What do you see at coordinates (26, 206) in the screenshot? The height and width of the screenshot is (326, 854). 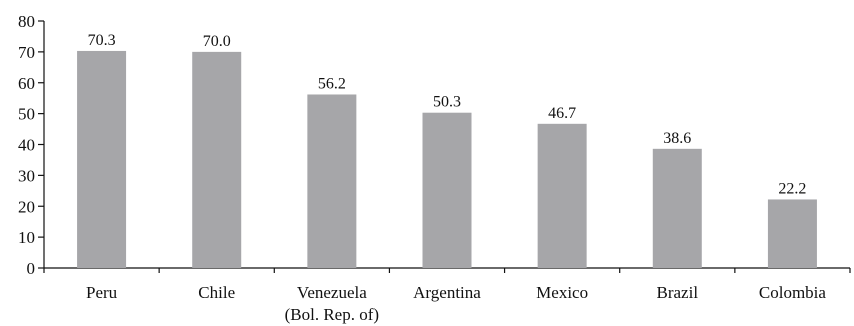 I see `y-tick-label: 20` at bounding box center [26, 206].